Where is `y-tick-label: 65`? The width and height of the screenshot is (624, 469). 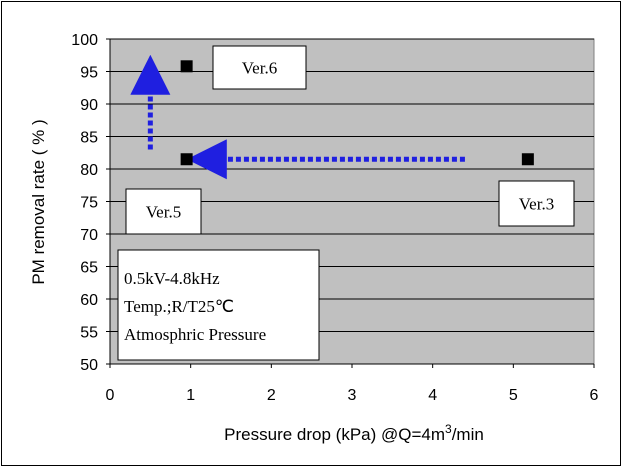 y-tick-label: 65 is located at coordinates (89, 268).